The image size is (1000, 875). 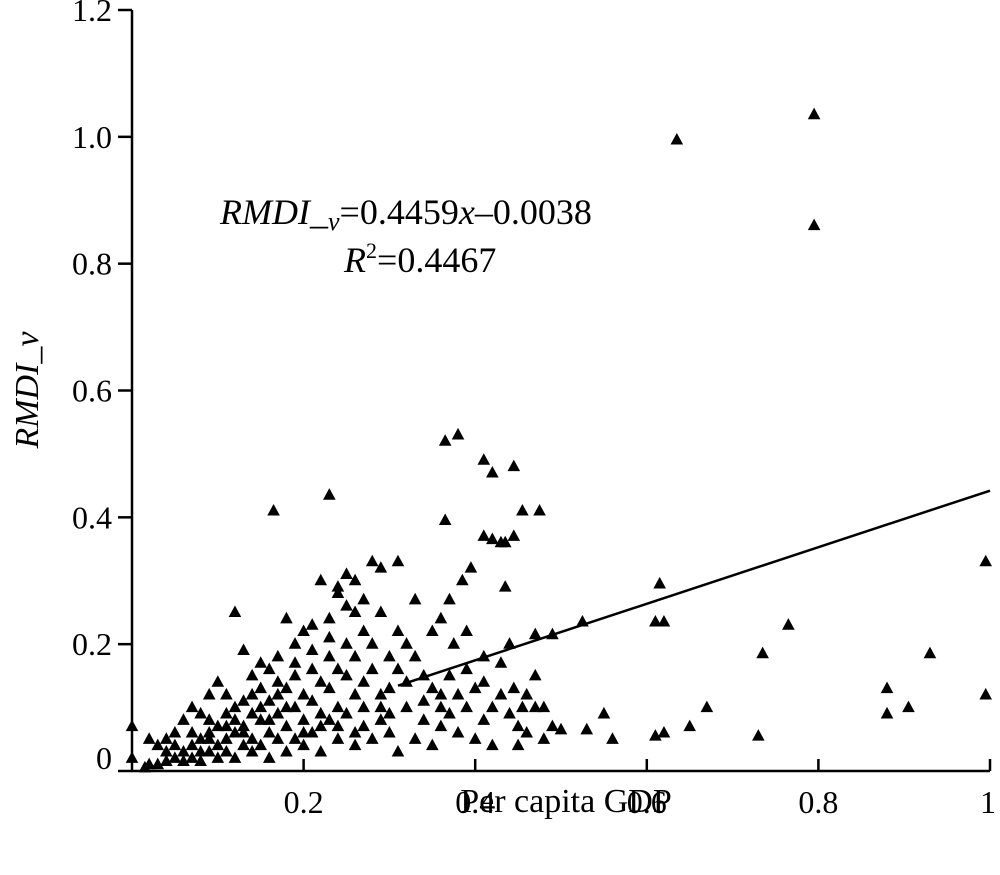 I want to click on y-tick-label: 0.8, so click(x=92, y=264).